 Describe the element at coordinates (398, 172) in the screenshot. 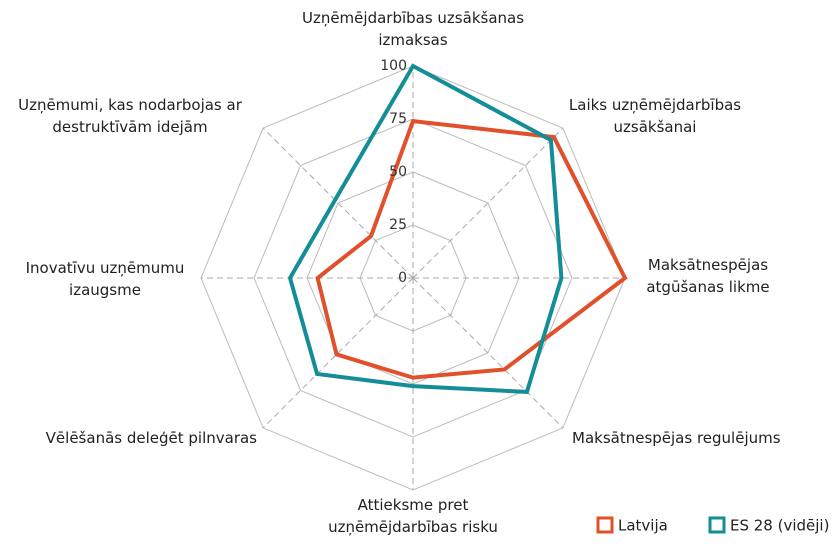

I see `tick-label: 50` at that location.